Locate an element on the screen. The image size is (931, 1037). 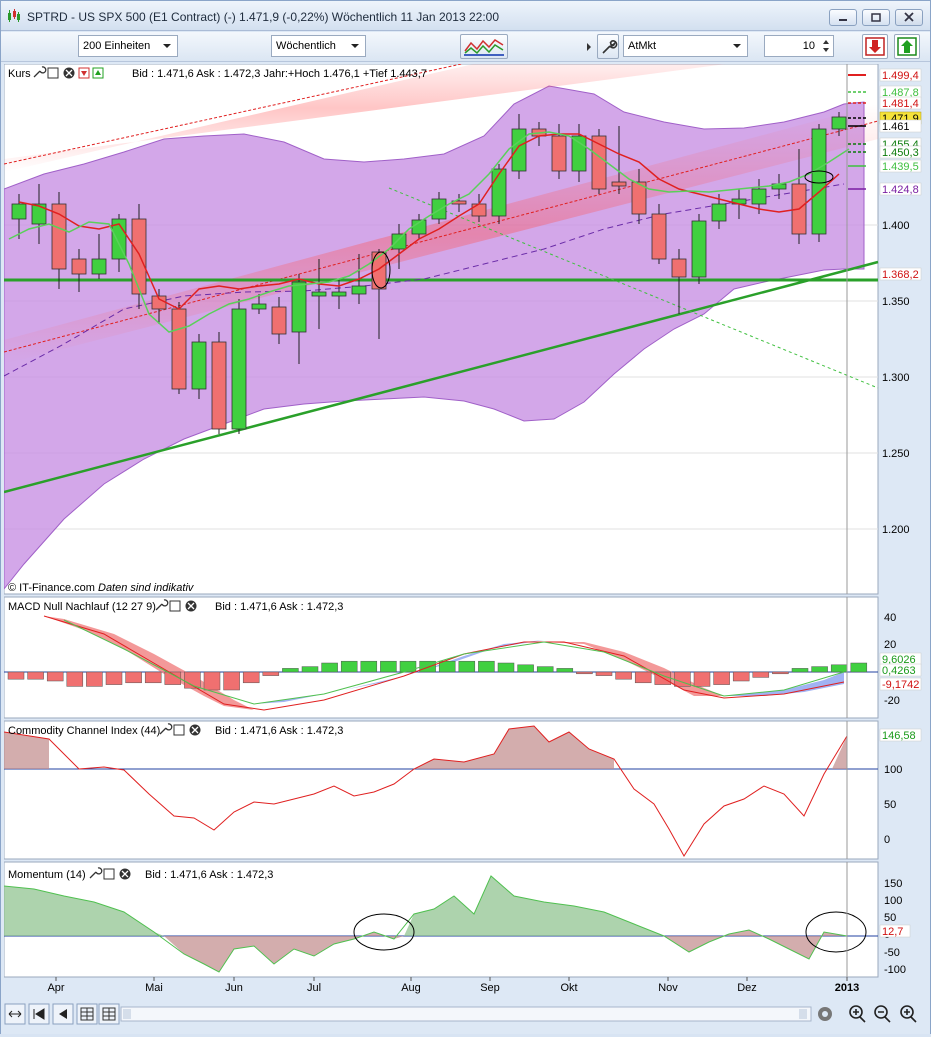
macd-signal-fill-red is located at coordinates (149, 663).